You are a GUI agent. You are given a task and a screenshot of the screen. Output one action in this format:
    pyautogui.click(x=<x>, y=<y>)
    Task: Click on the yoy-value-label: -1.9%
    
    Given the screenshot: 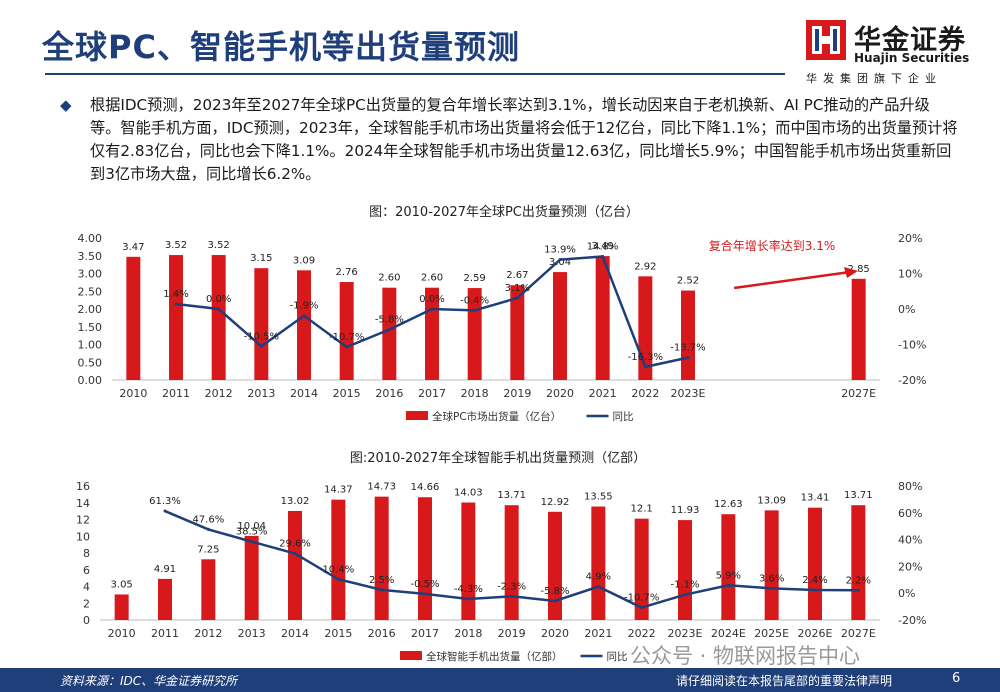 What is the action you would take?
    pyautogui.click(x=303, y=306)
    